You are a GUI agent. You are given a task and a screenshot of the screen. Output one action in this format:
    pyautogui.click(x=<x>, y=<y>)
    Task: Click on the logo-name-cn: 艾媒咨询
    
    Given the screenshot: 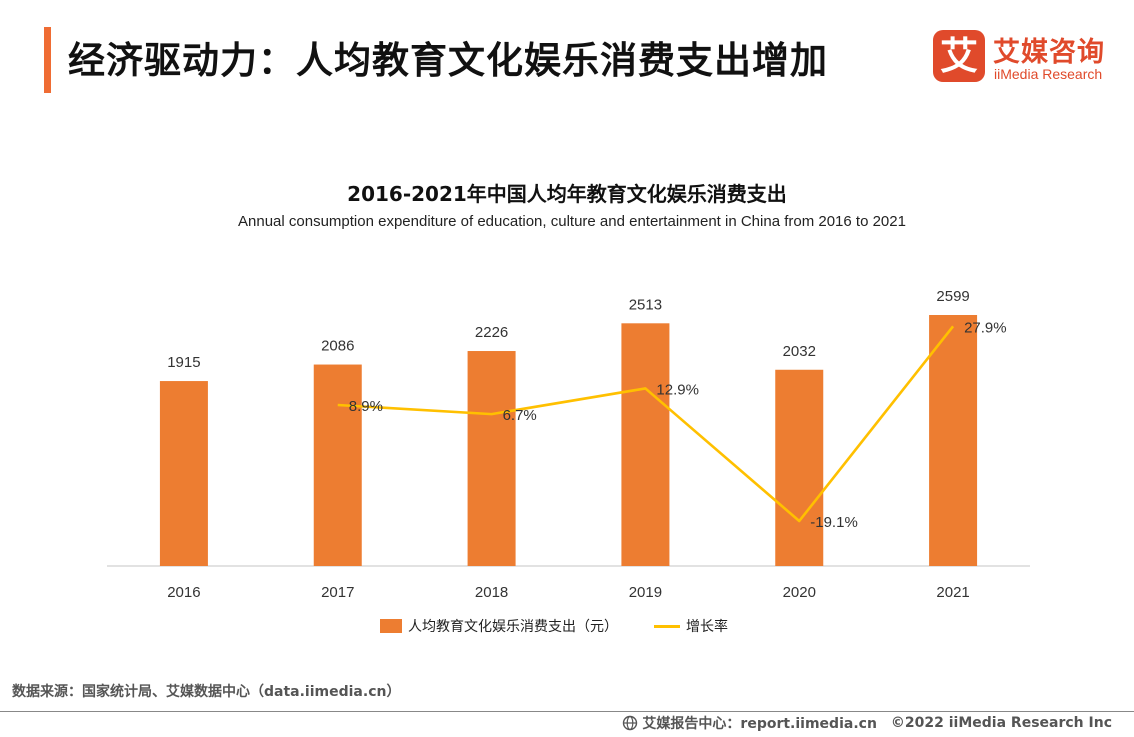 What is the action you would take?
    pyautogui.click(x=1049, y=52)
    